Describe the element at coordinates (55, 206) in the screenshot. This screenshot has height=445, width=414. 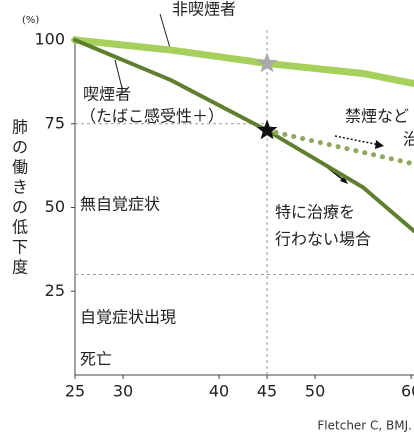
I see `y-tick-label: 50` at that location.